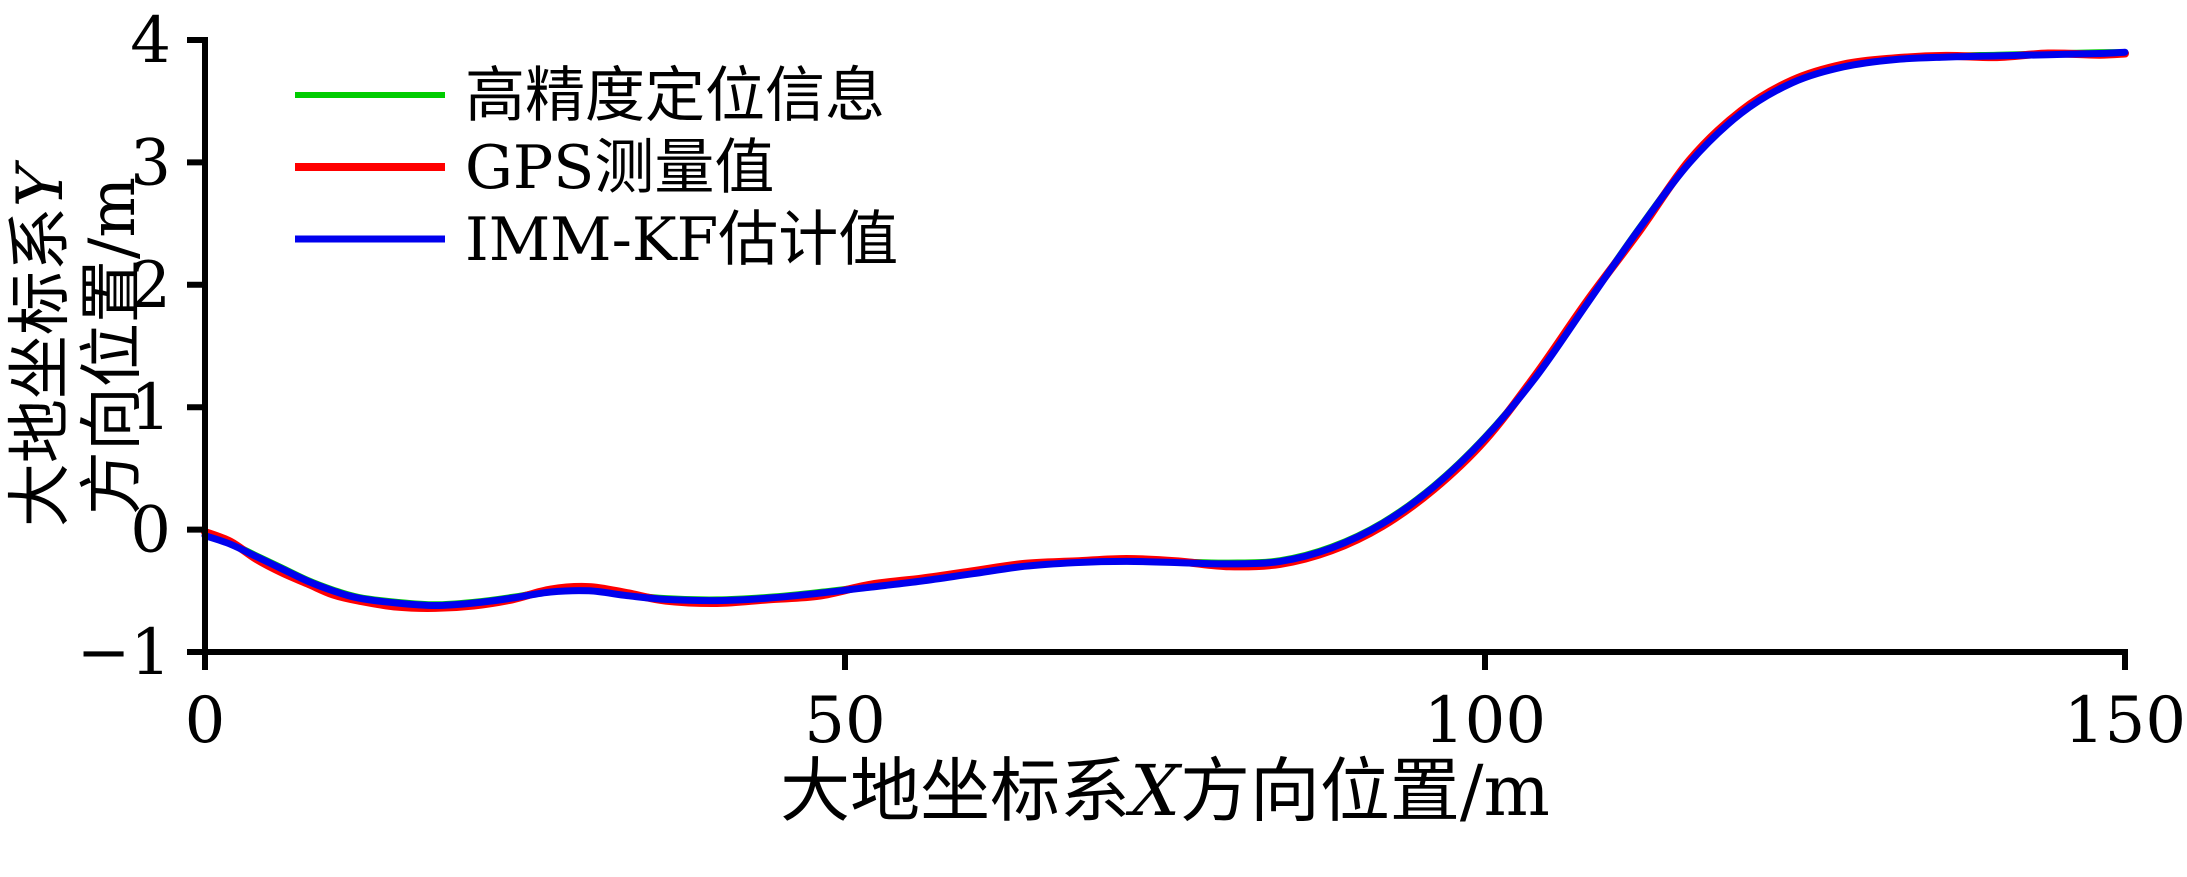 This screenshot has height=877, width=2187. Describe the element at coordinates (113, 346) in the screenshot. I see `y-axis-label-line2: 方向位置/m` at that location.